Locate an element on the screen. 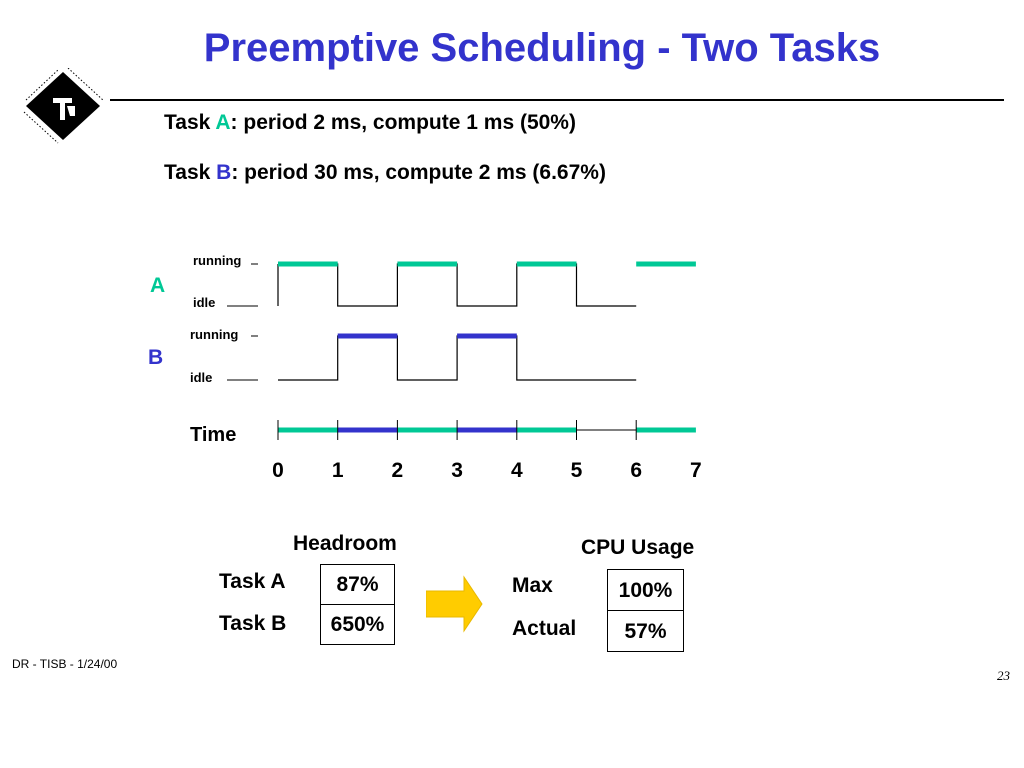 This screenshot has width=1024, height=768. time-tick-label-7: 7 is located at coordinates (696, 470).